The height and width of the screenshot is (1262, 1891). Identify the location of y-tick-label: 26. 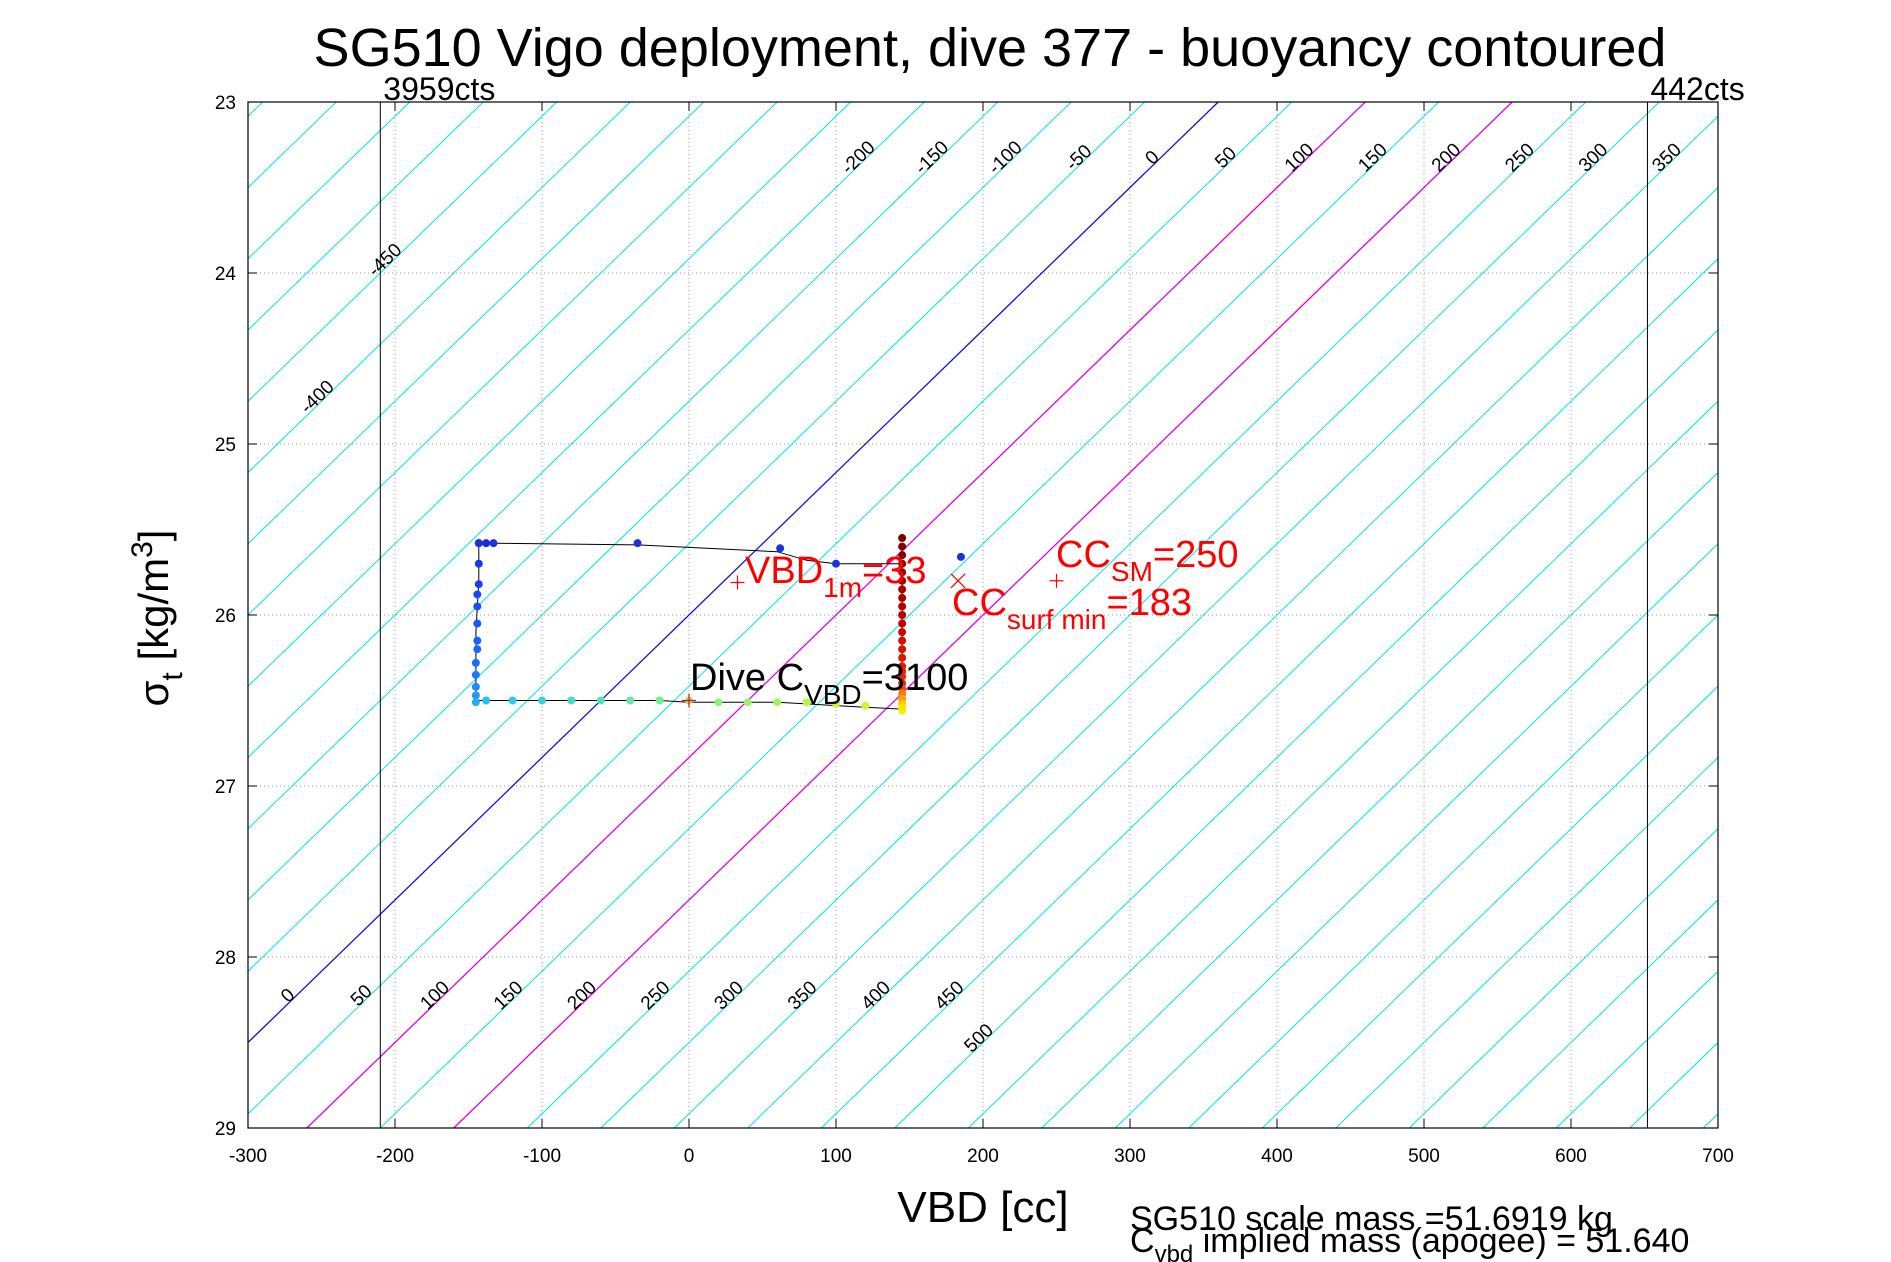
(225, 616).